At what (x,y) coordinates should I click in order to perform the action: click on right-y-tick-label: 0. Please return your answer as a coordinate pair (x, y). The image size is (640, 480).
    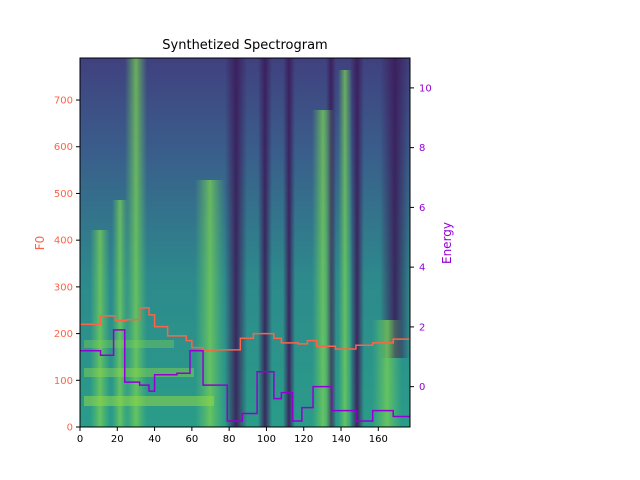
    Looking at the image, I should click on (422, 387).